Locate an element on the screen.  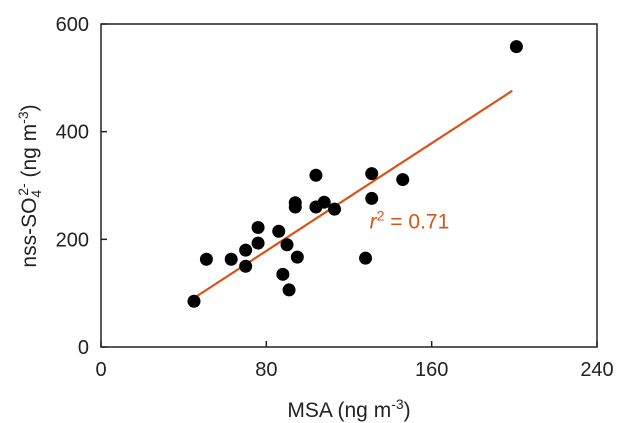
x-tick-label: 0 is located at coordinates (100, 370).